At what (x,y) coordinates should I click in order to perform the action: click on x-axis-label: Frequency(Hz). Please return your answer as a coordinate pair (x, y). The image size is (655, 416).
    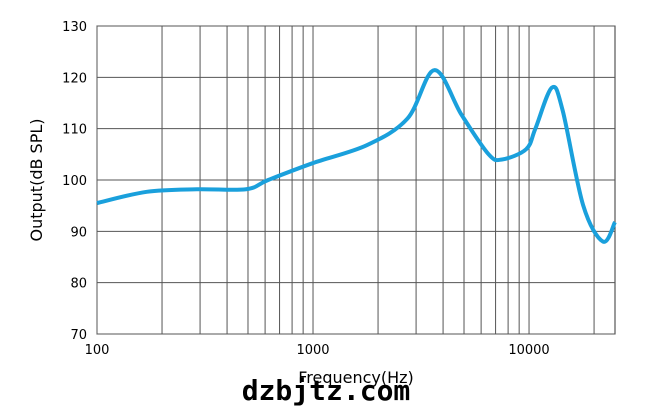
    Looking at the image, I should click on (356, 377).